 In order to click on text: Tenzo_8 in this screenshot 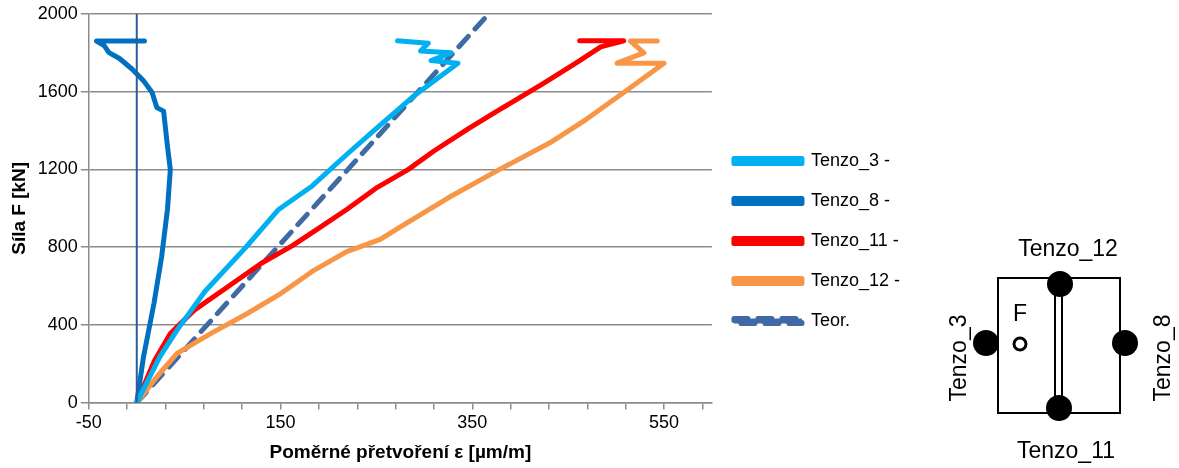, I will do `click(1161, 358)`.